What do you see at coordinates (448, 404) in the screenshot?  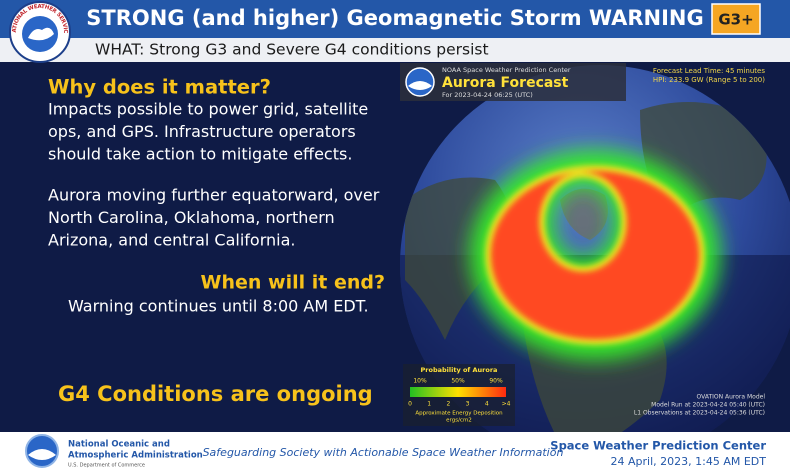 I see `legend-label: 2` at bounding box center [448, 404].